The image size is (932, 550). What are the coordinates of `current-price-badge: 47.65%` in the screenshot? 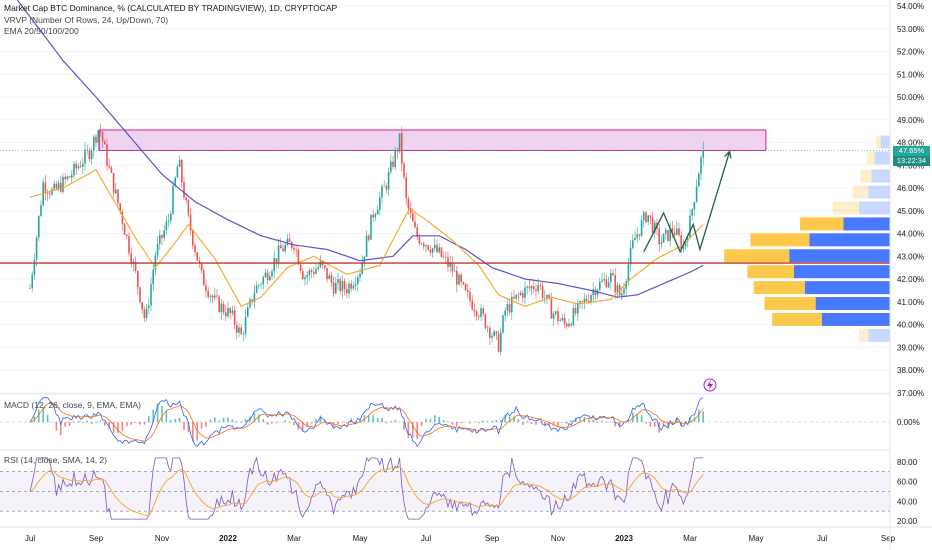 It's located at (911, 151).